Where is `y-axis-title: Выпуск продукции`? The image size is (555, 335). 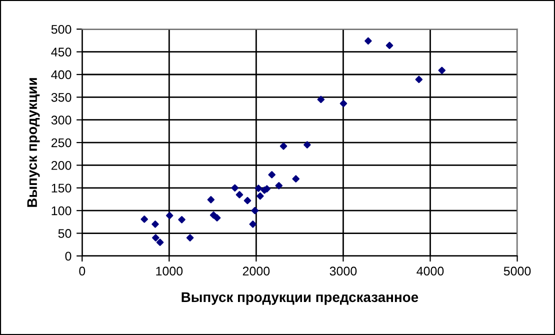
y-axis-title: Выпуск продукции is located at coordinates (33, 142).